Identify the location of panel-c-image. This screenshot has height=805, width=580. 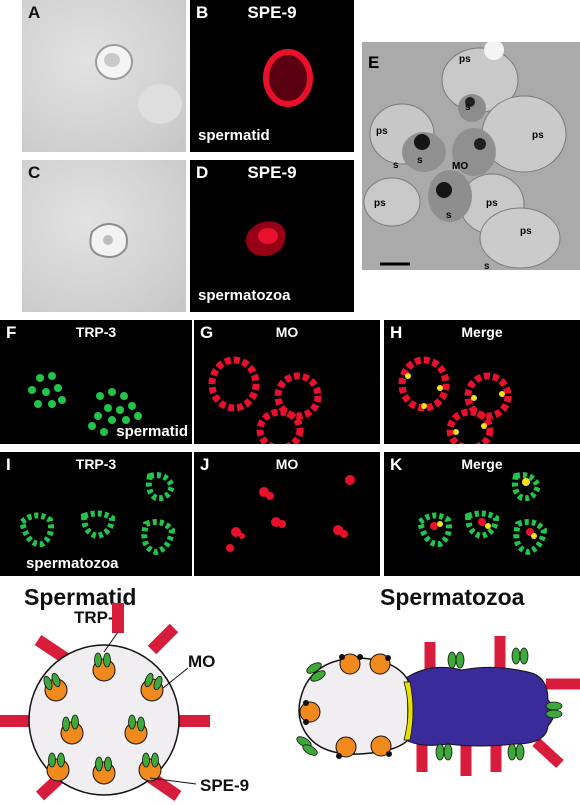
(108, 240).